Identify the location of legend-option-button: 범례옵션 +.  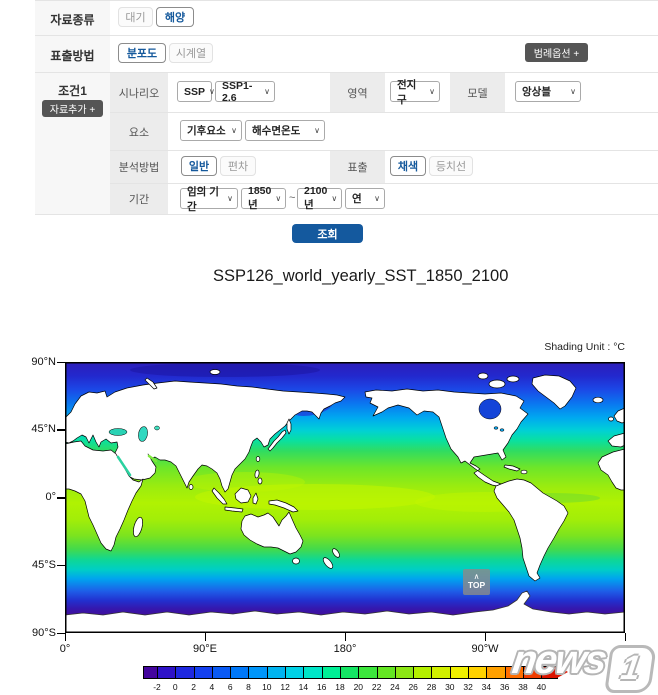
(556, 52).